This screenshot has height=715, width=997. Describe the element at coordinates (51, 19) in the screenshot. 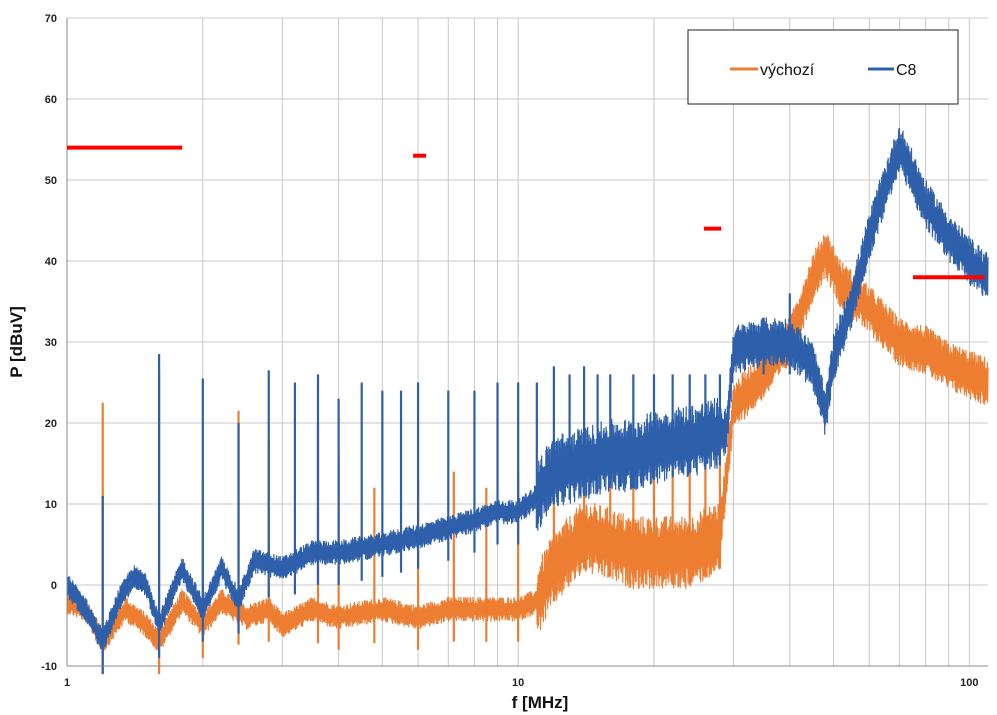

I see `y-tick-label: 70` at that location.